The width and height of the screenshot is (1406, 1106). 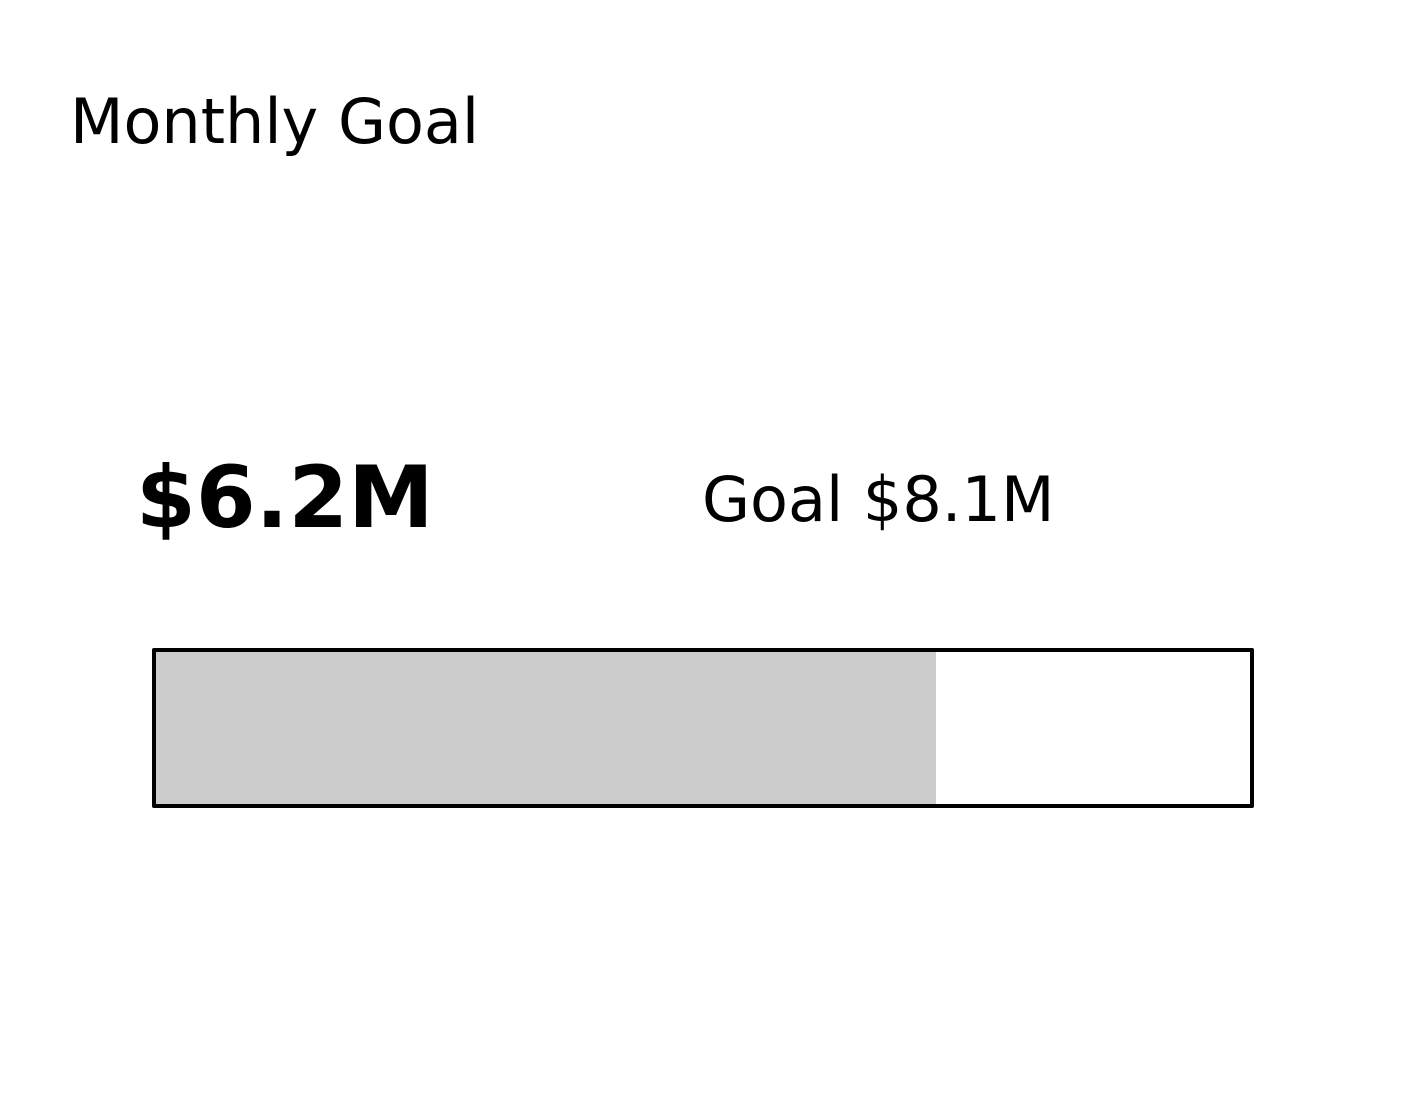 I want to click on progress-bar, so click(x=703, y=728).